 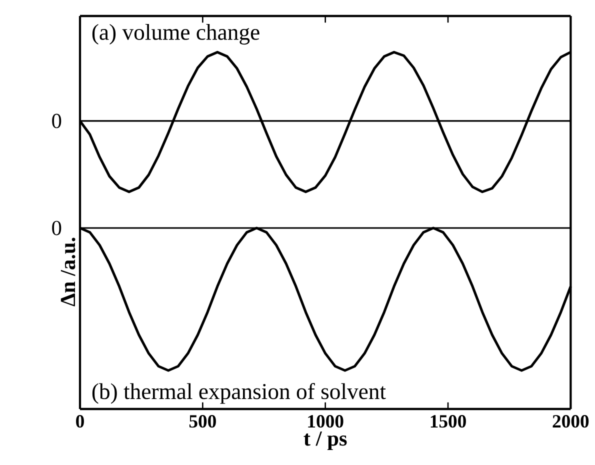 I want to click on x-tick-label: 2000, so click(x=570, y=421).